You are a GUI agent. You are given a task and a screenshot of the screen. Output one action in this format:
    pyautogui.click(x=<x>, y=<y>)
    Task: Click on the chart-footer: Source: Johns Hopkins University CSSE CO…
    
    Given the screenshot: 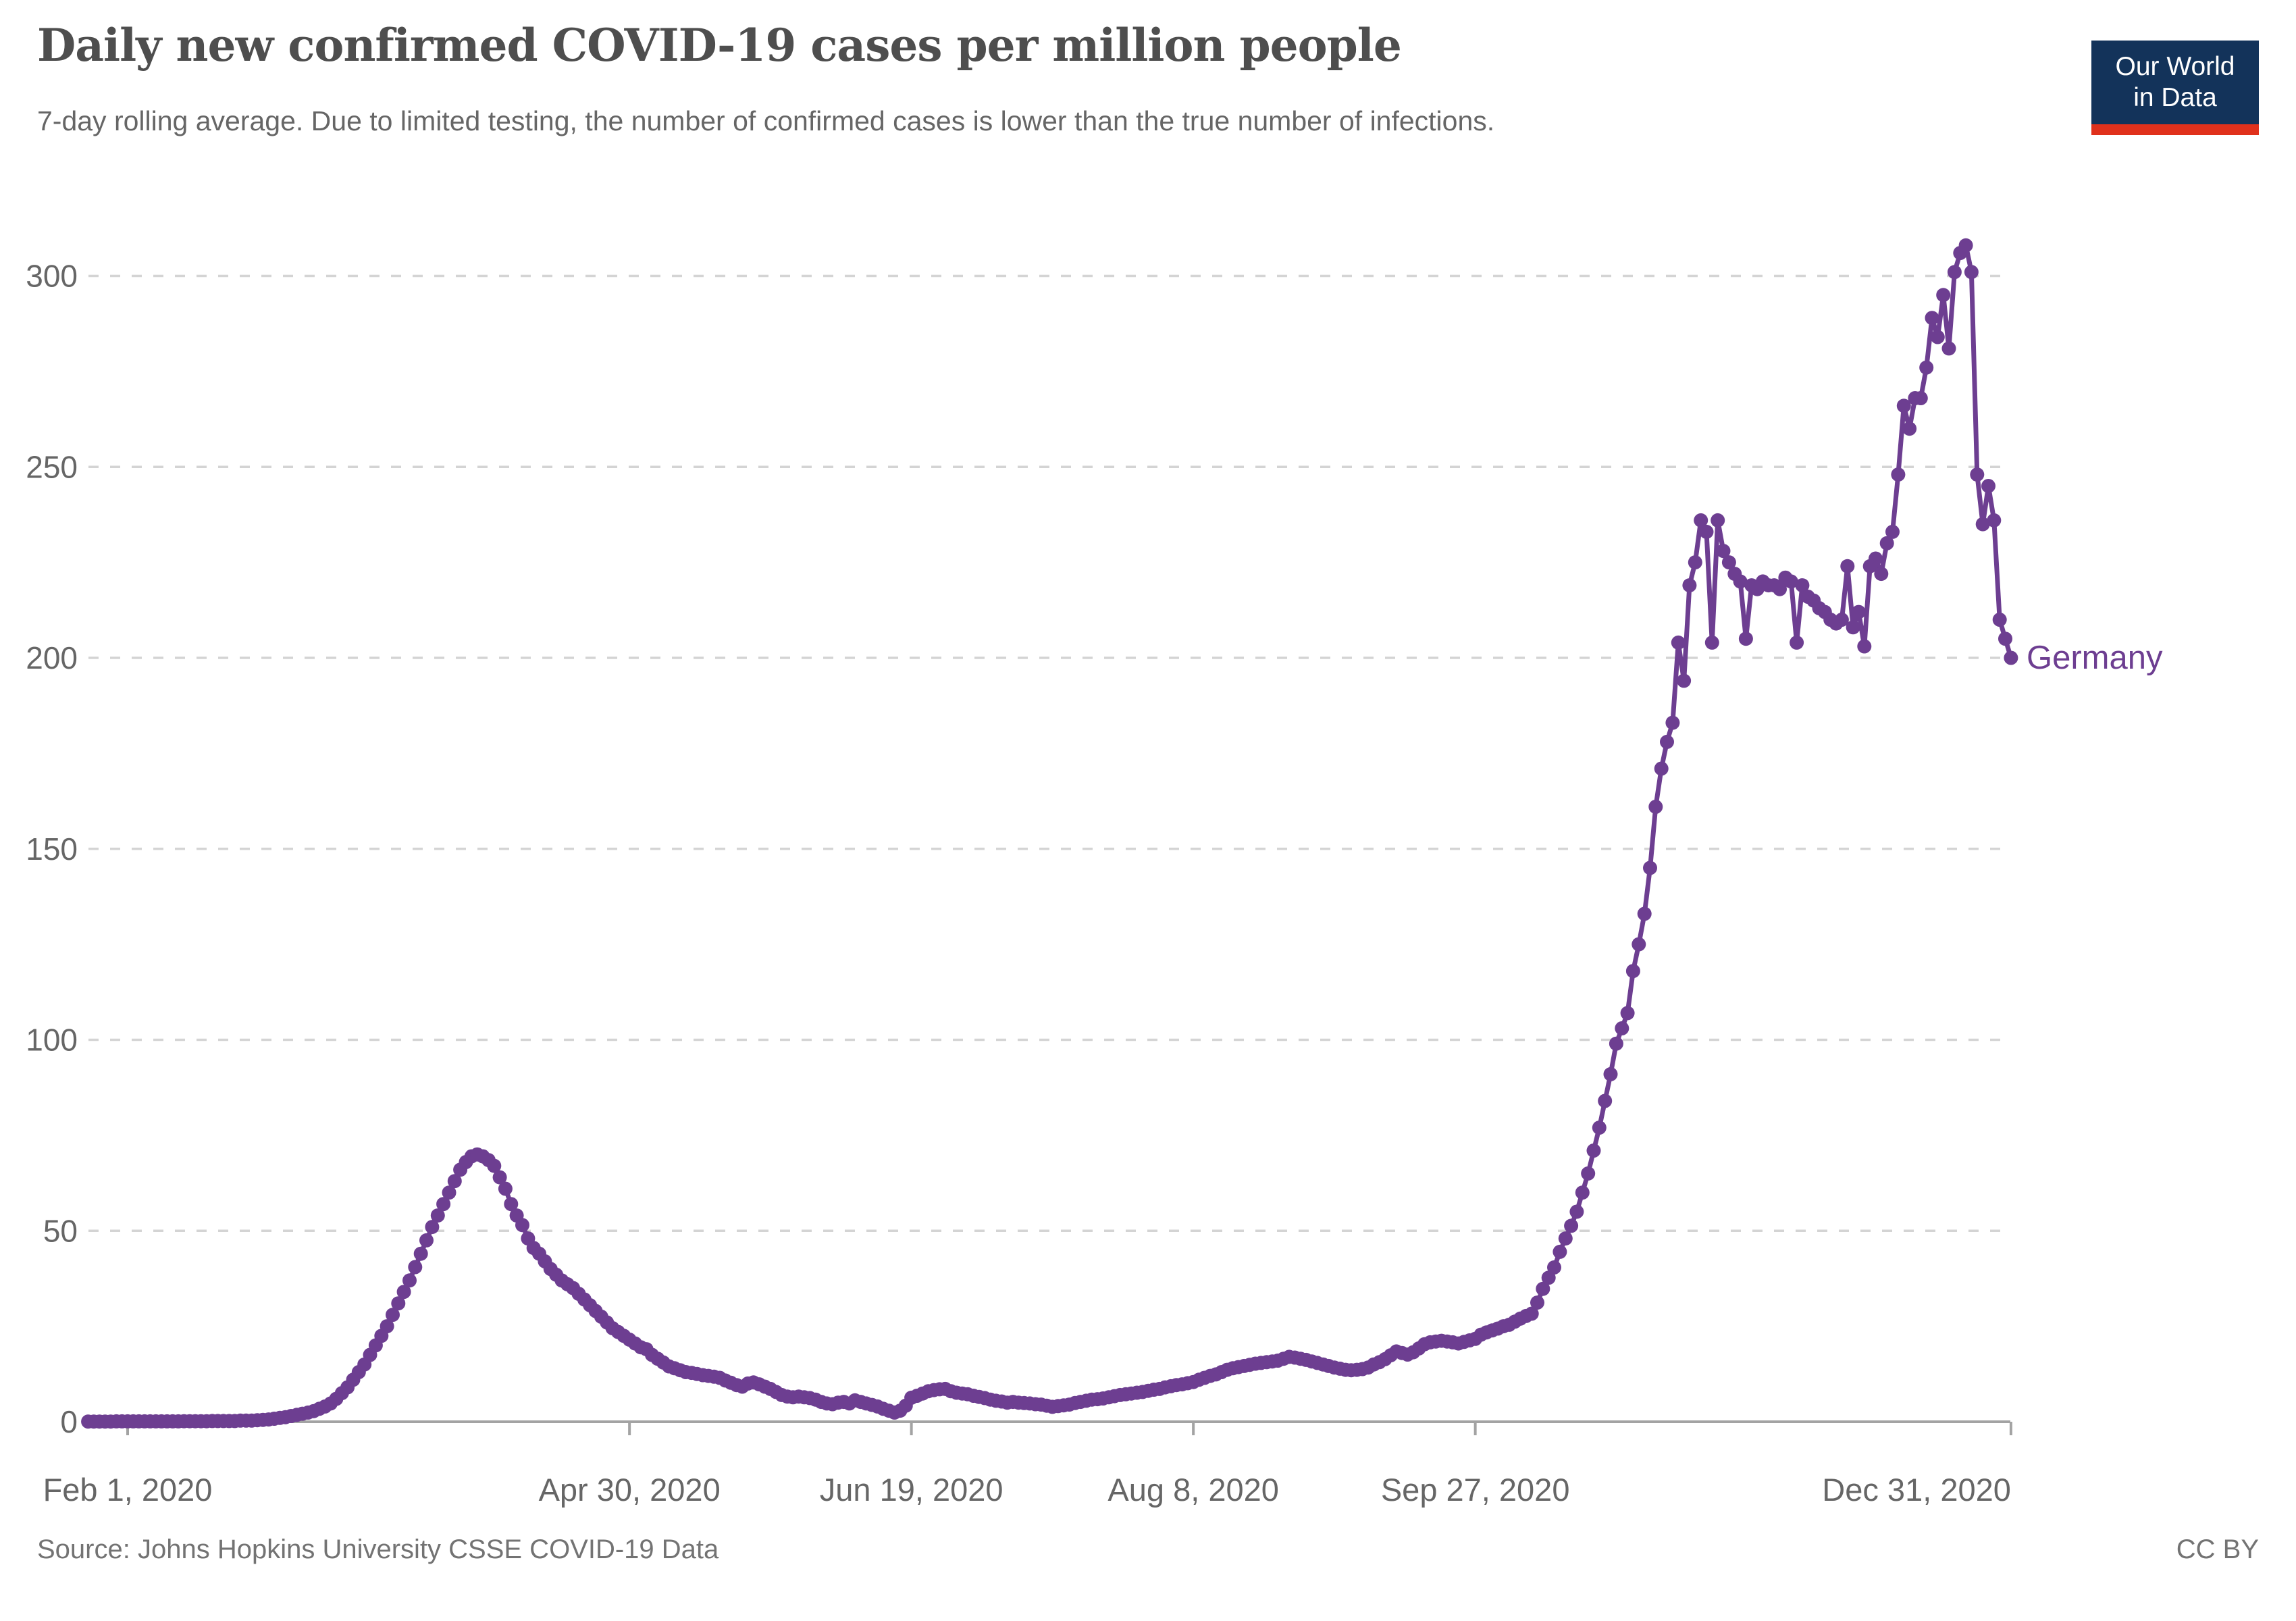 What is the action you would take?
    pyautogui.click(x=1148, y=1558)
    